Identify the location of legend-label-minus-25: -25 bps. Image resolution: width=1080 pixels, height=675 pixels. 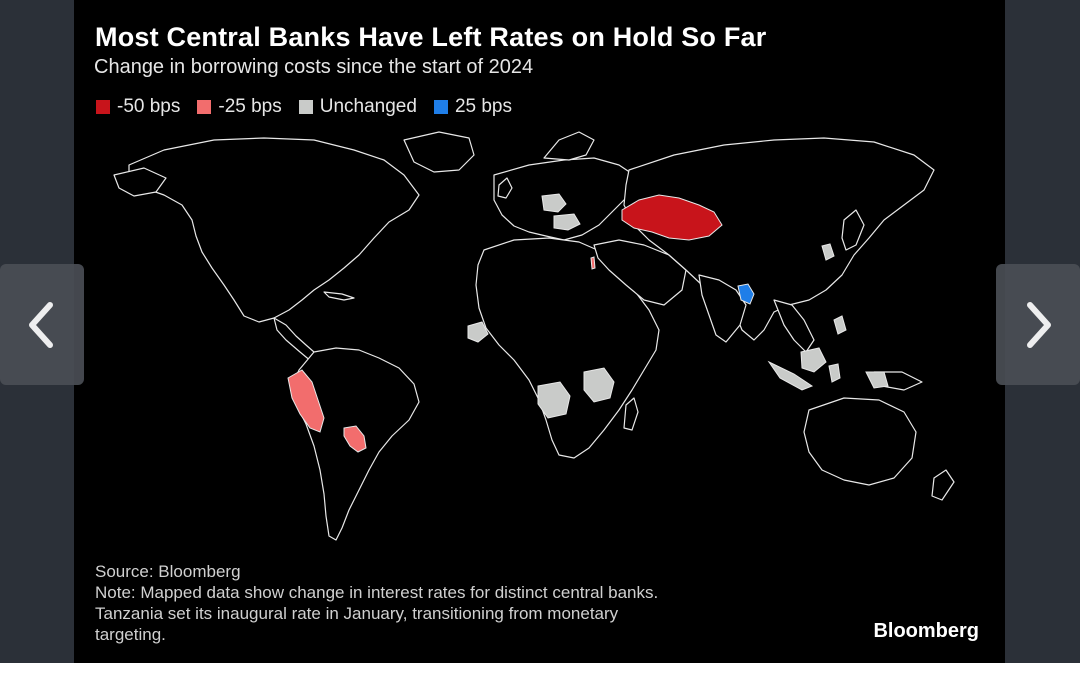
(250, 106).